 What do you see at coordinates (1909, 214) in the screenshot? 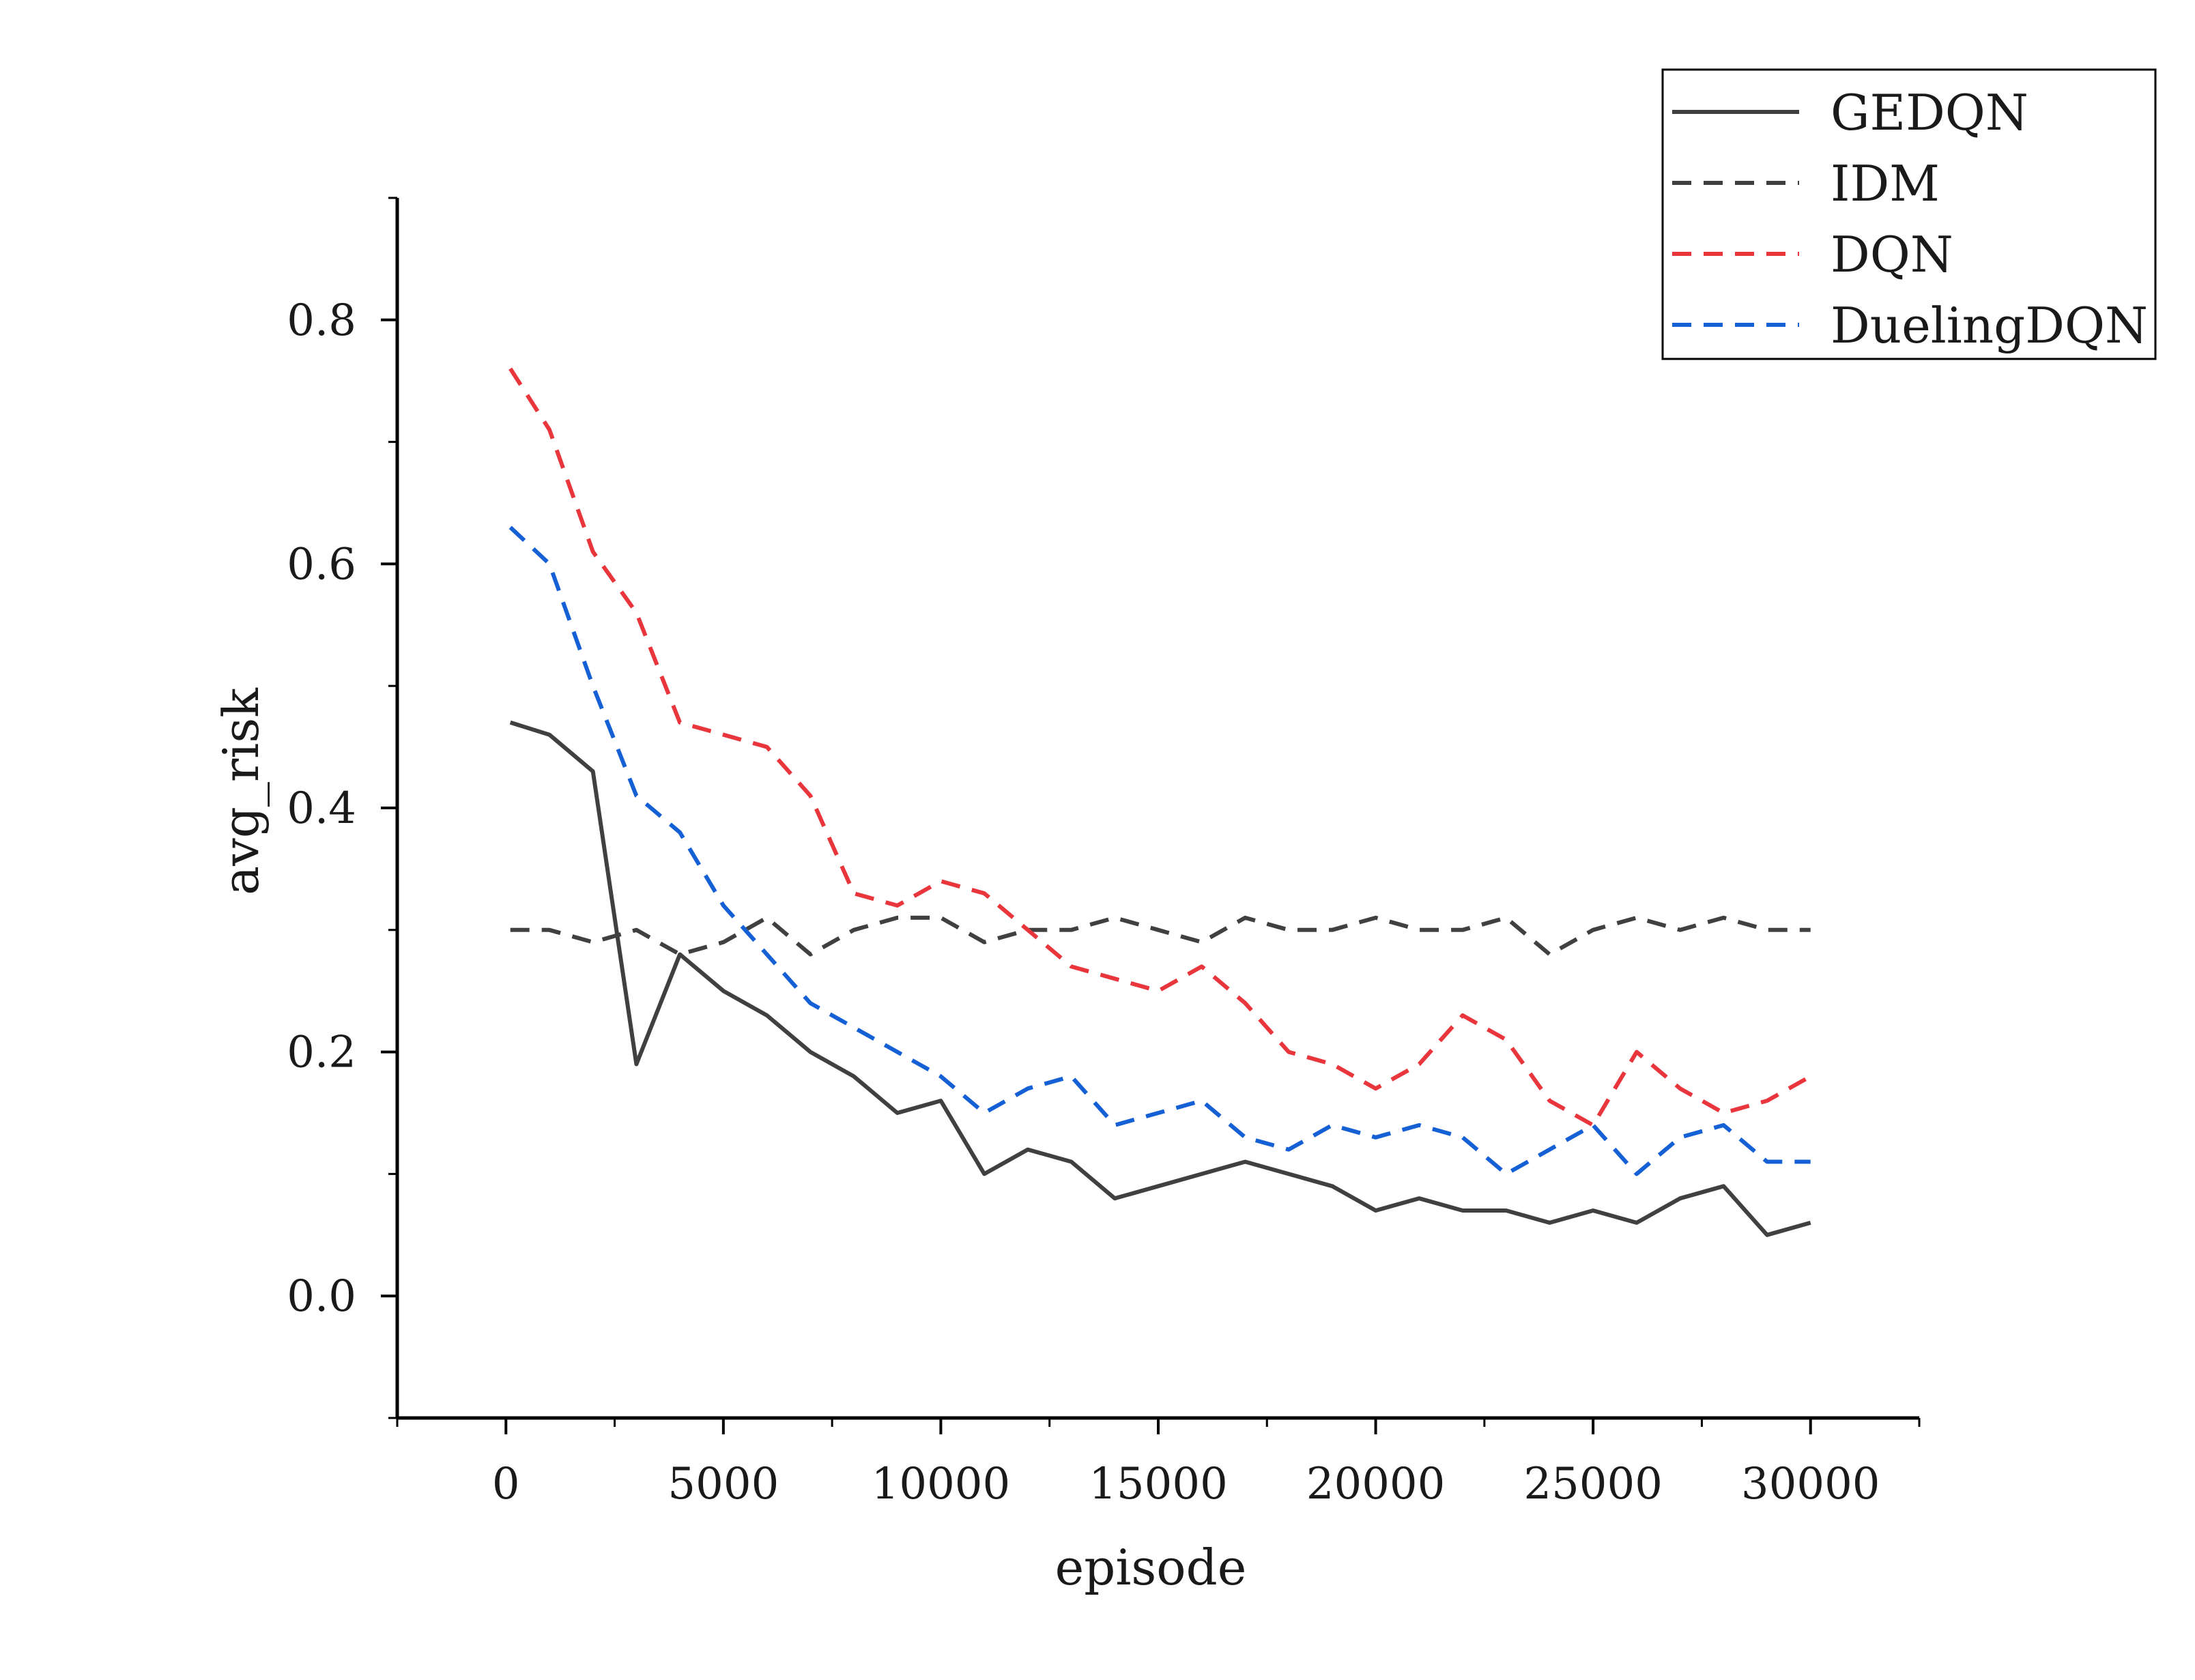
I see `legend: GEDQN IDM DQN DuelingDQN` at bounding box center [1909, 214].